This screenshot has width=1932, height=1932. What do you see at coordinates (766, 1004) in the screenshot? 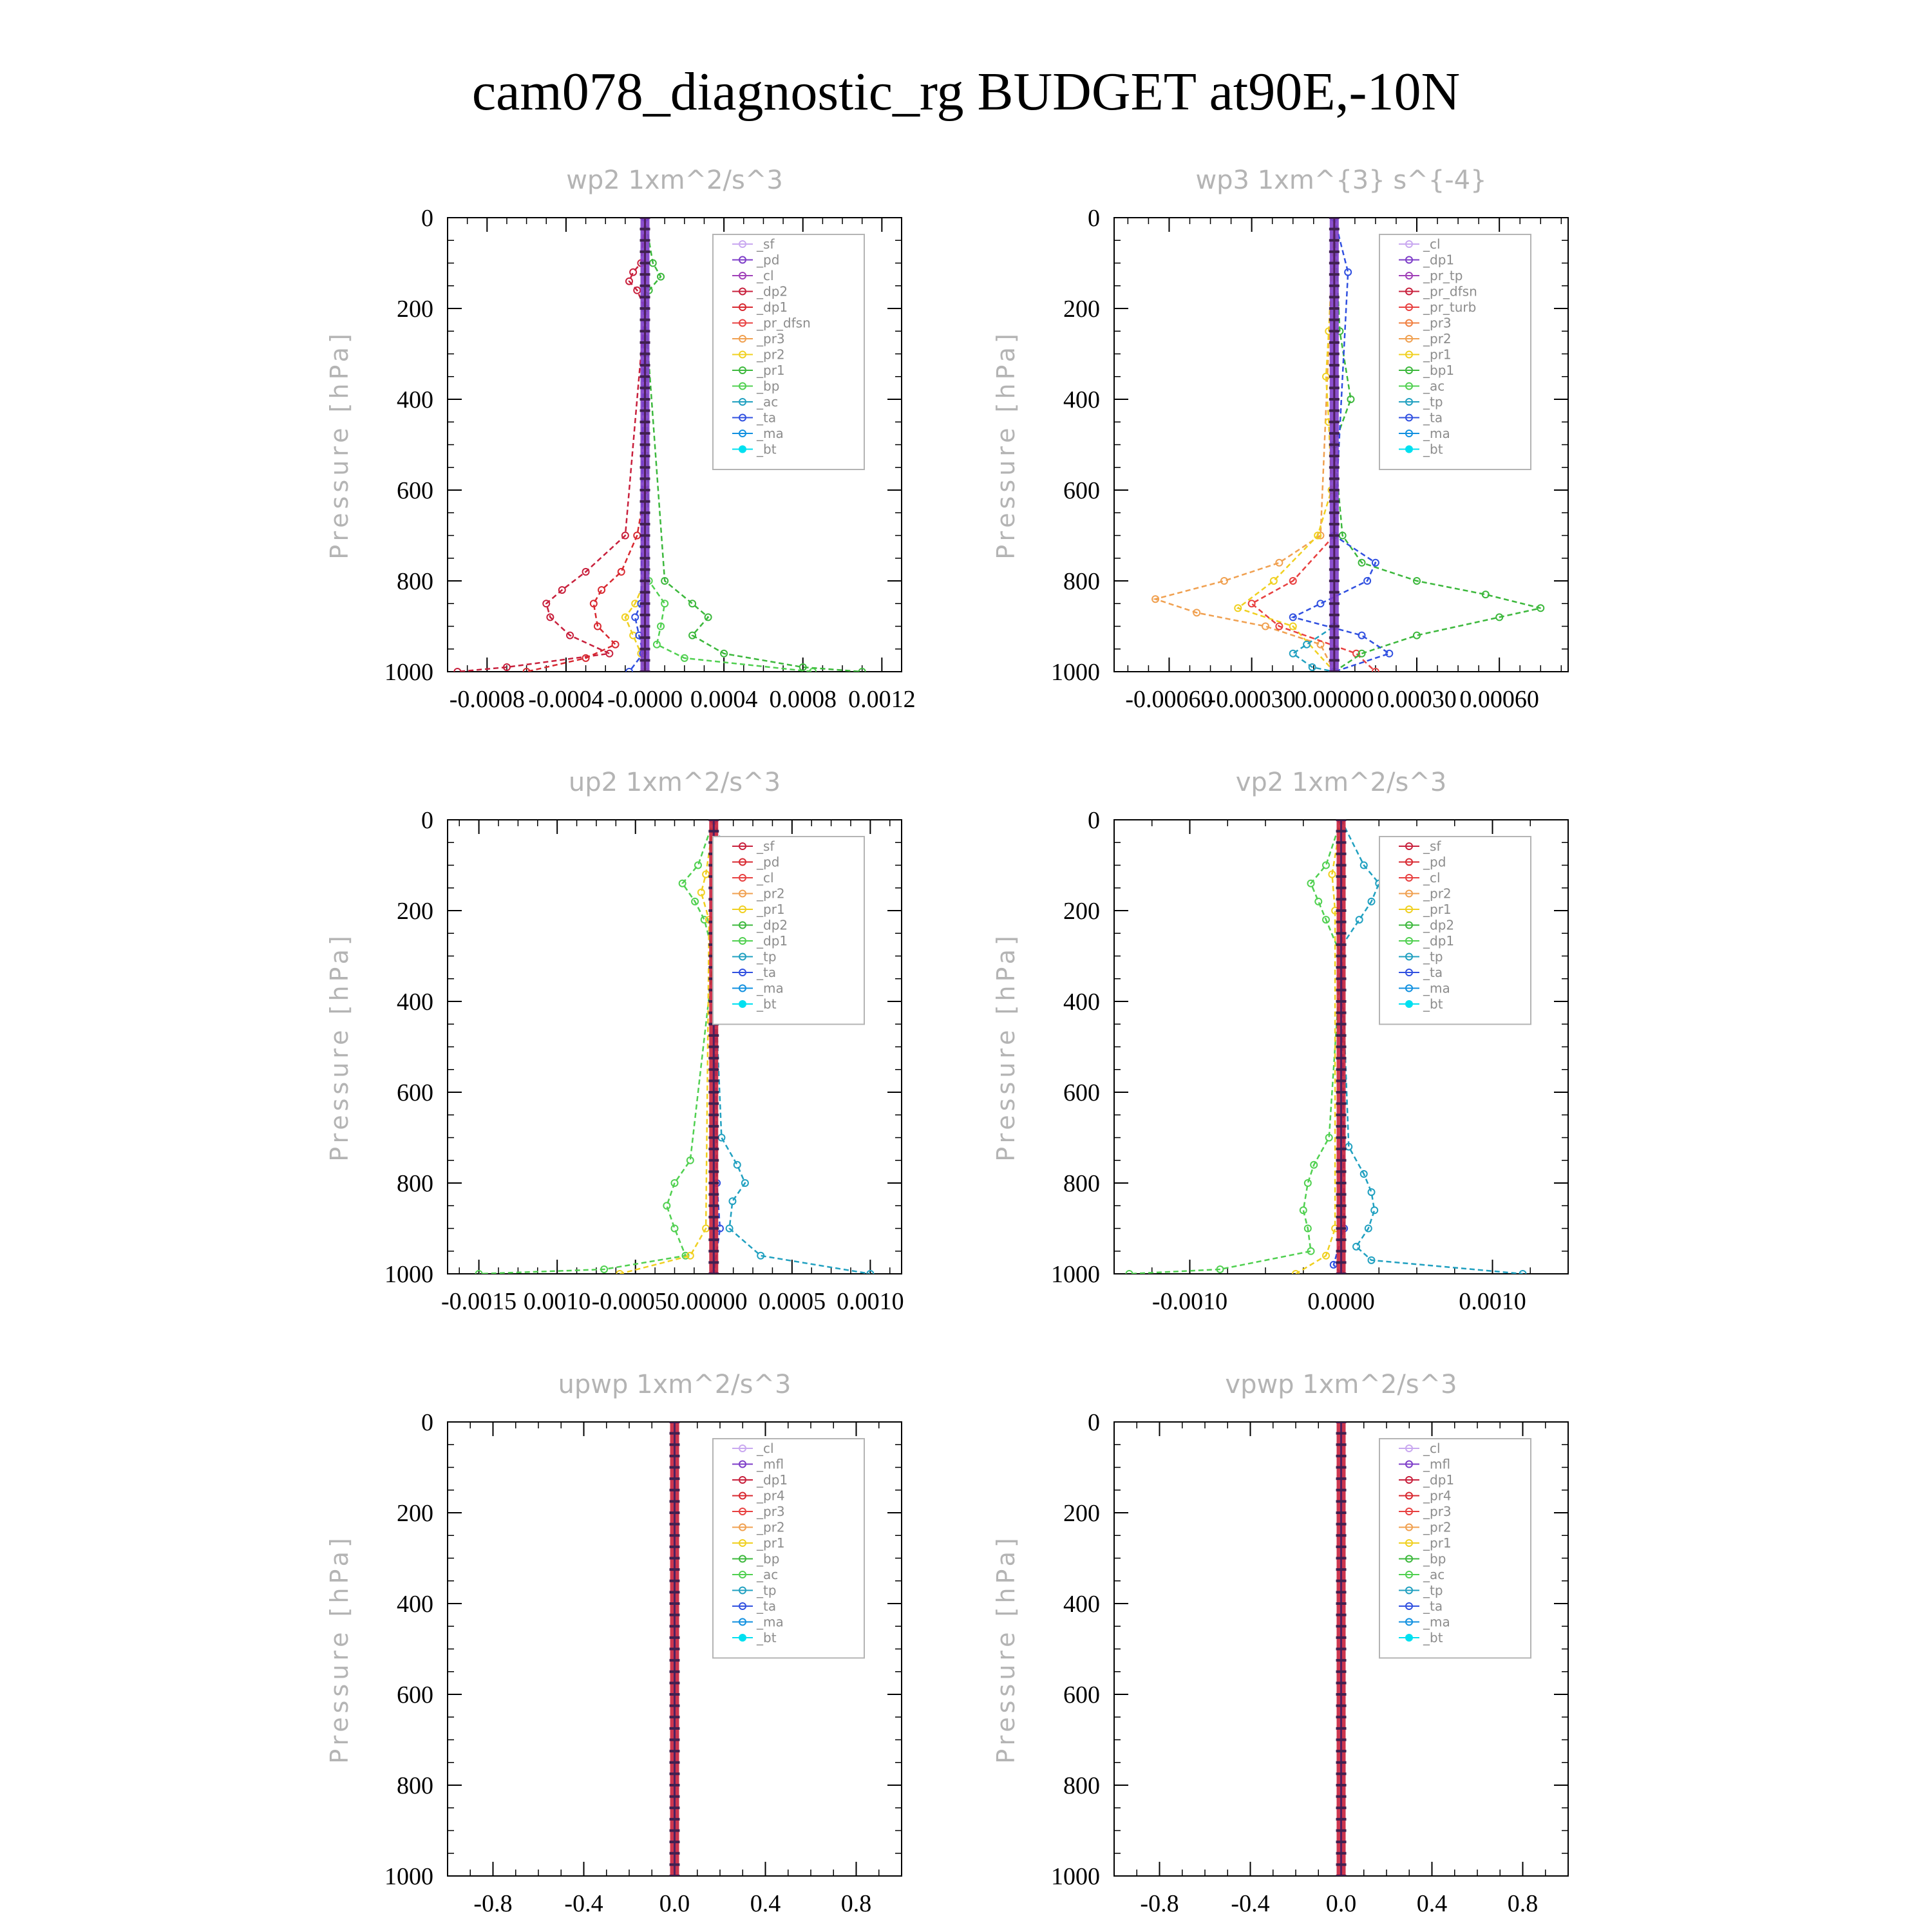
I see `legend-entry-label: _bt` at bounding box center [766, 1004].